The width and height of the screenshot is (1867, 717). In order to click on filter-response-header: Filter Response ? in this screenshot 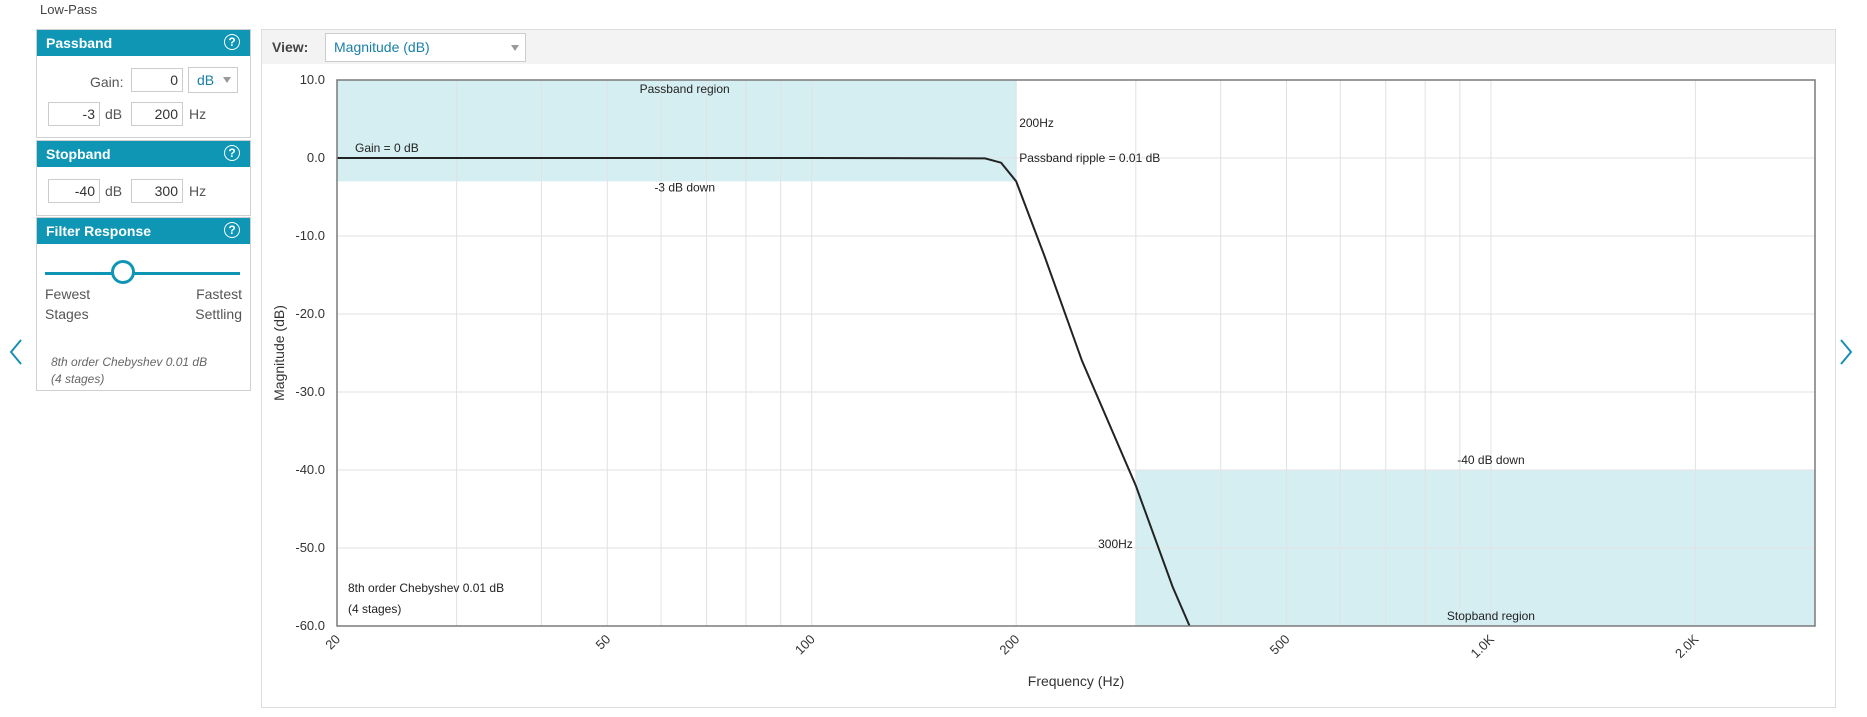, I will do `click(143, 231)`.